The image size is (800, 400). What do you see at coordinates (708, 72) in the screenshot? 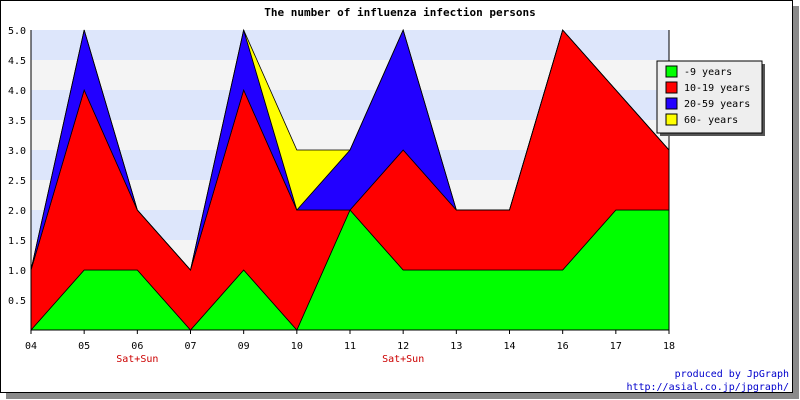
I see `legend-label: -9 years` at bounding box center [708, 72].